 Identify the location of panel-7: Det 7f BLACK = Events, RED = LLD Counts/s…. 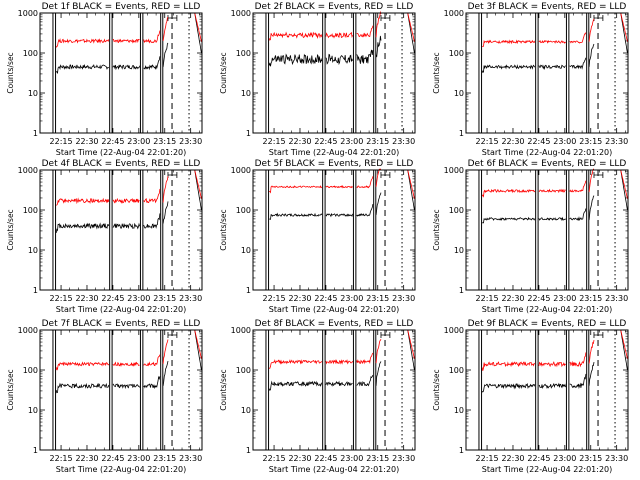
(104, 396).